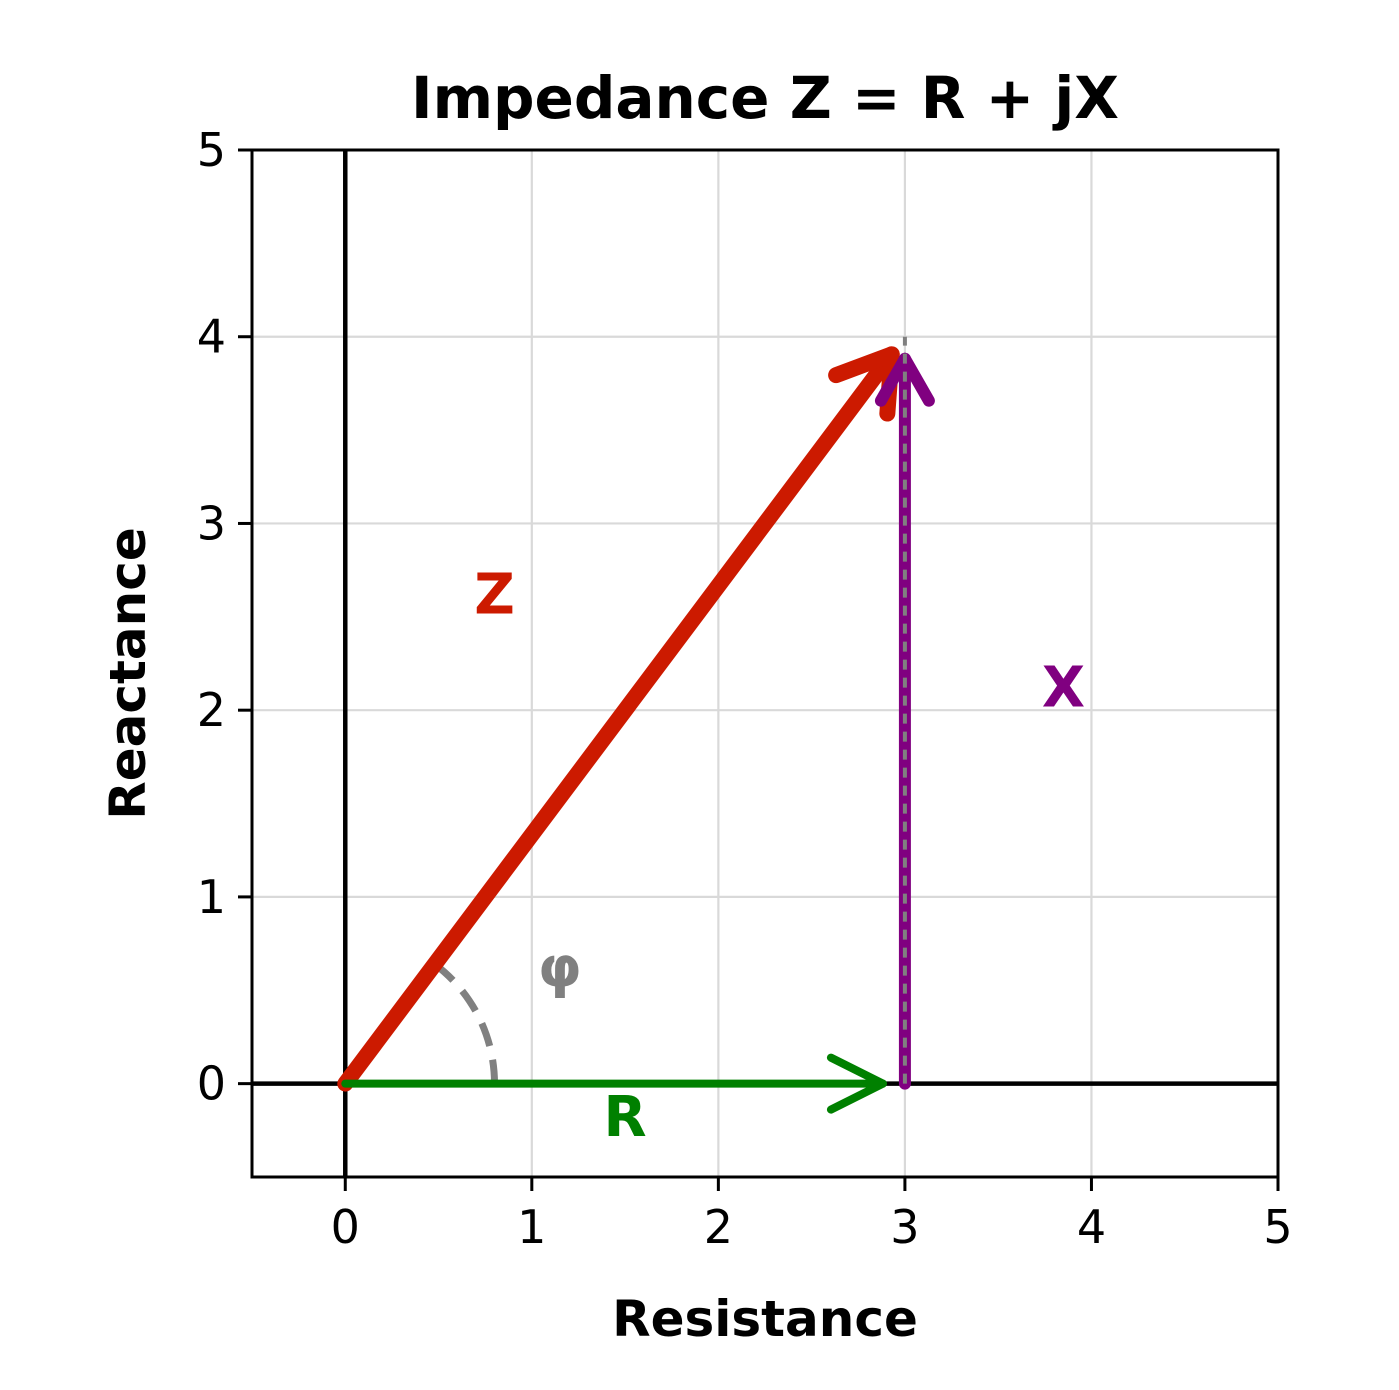  I want to click on x-tick-label: 4, so click(1091, 1227).